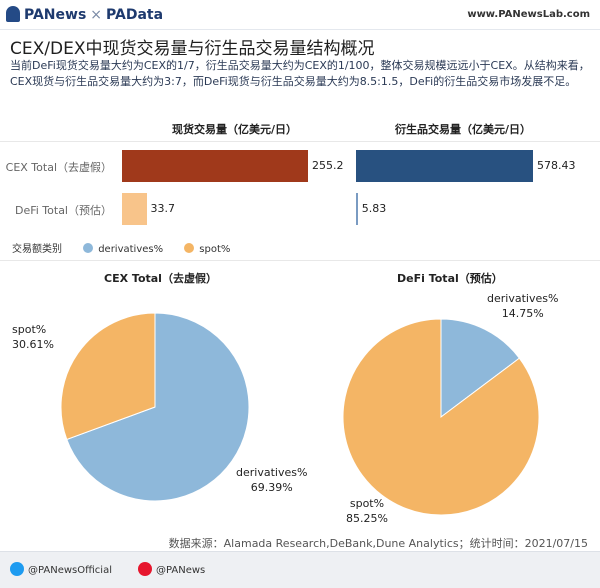 The height and width of the screenshot is (588, 600). Describe the element at coordinates (33, 344) in the screenshot. I see `pie-label-cex-spot-value: 30.61%` at that location.